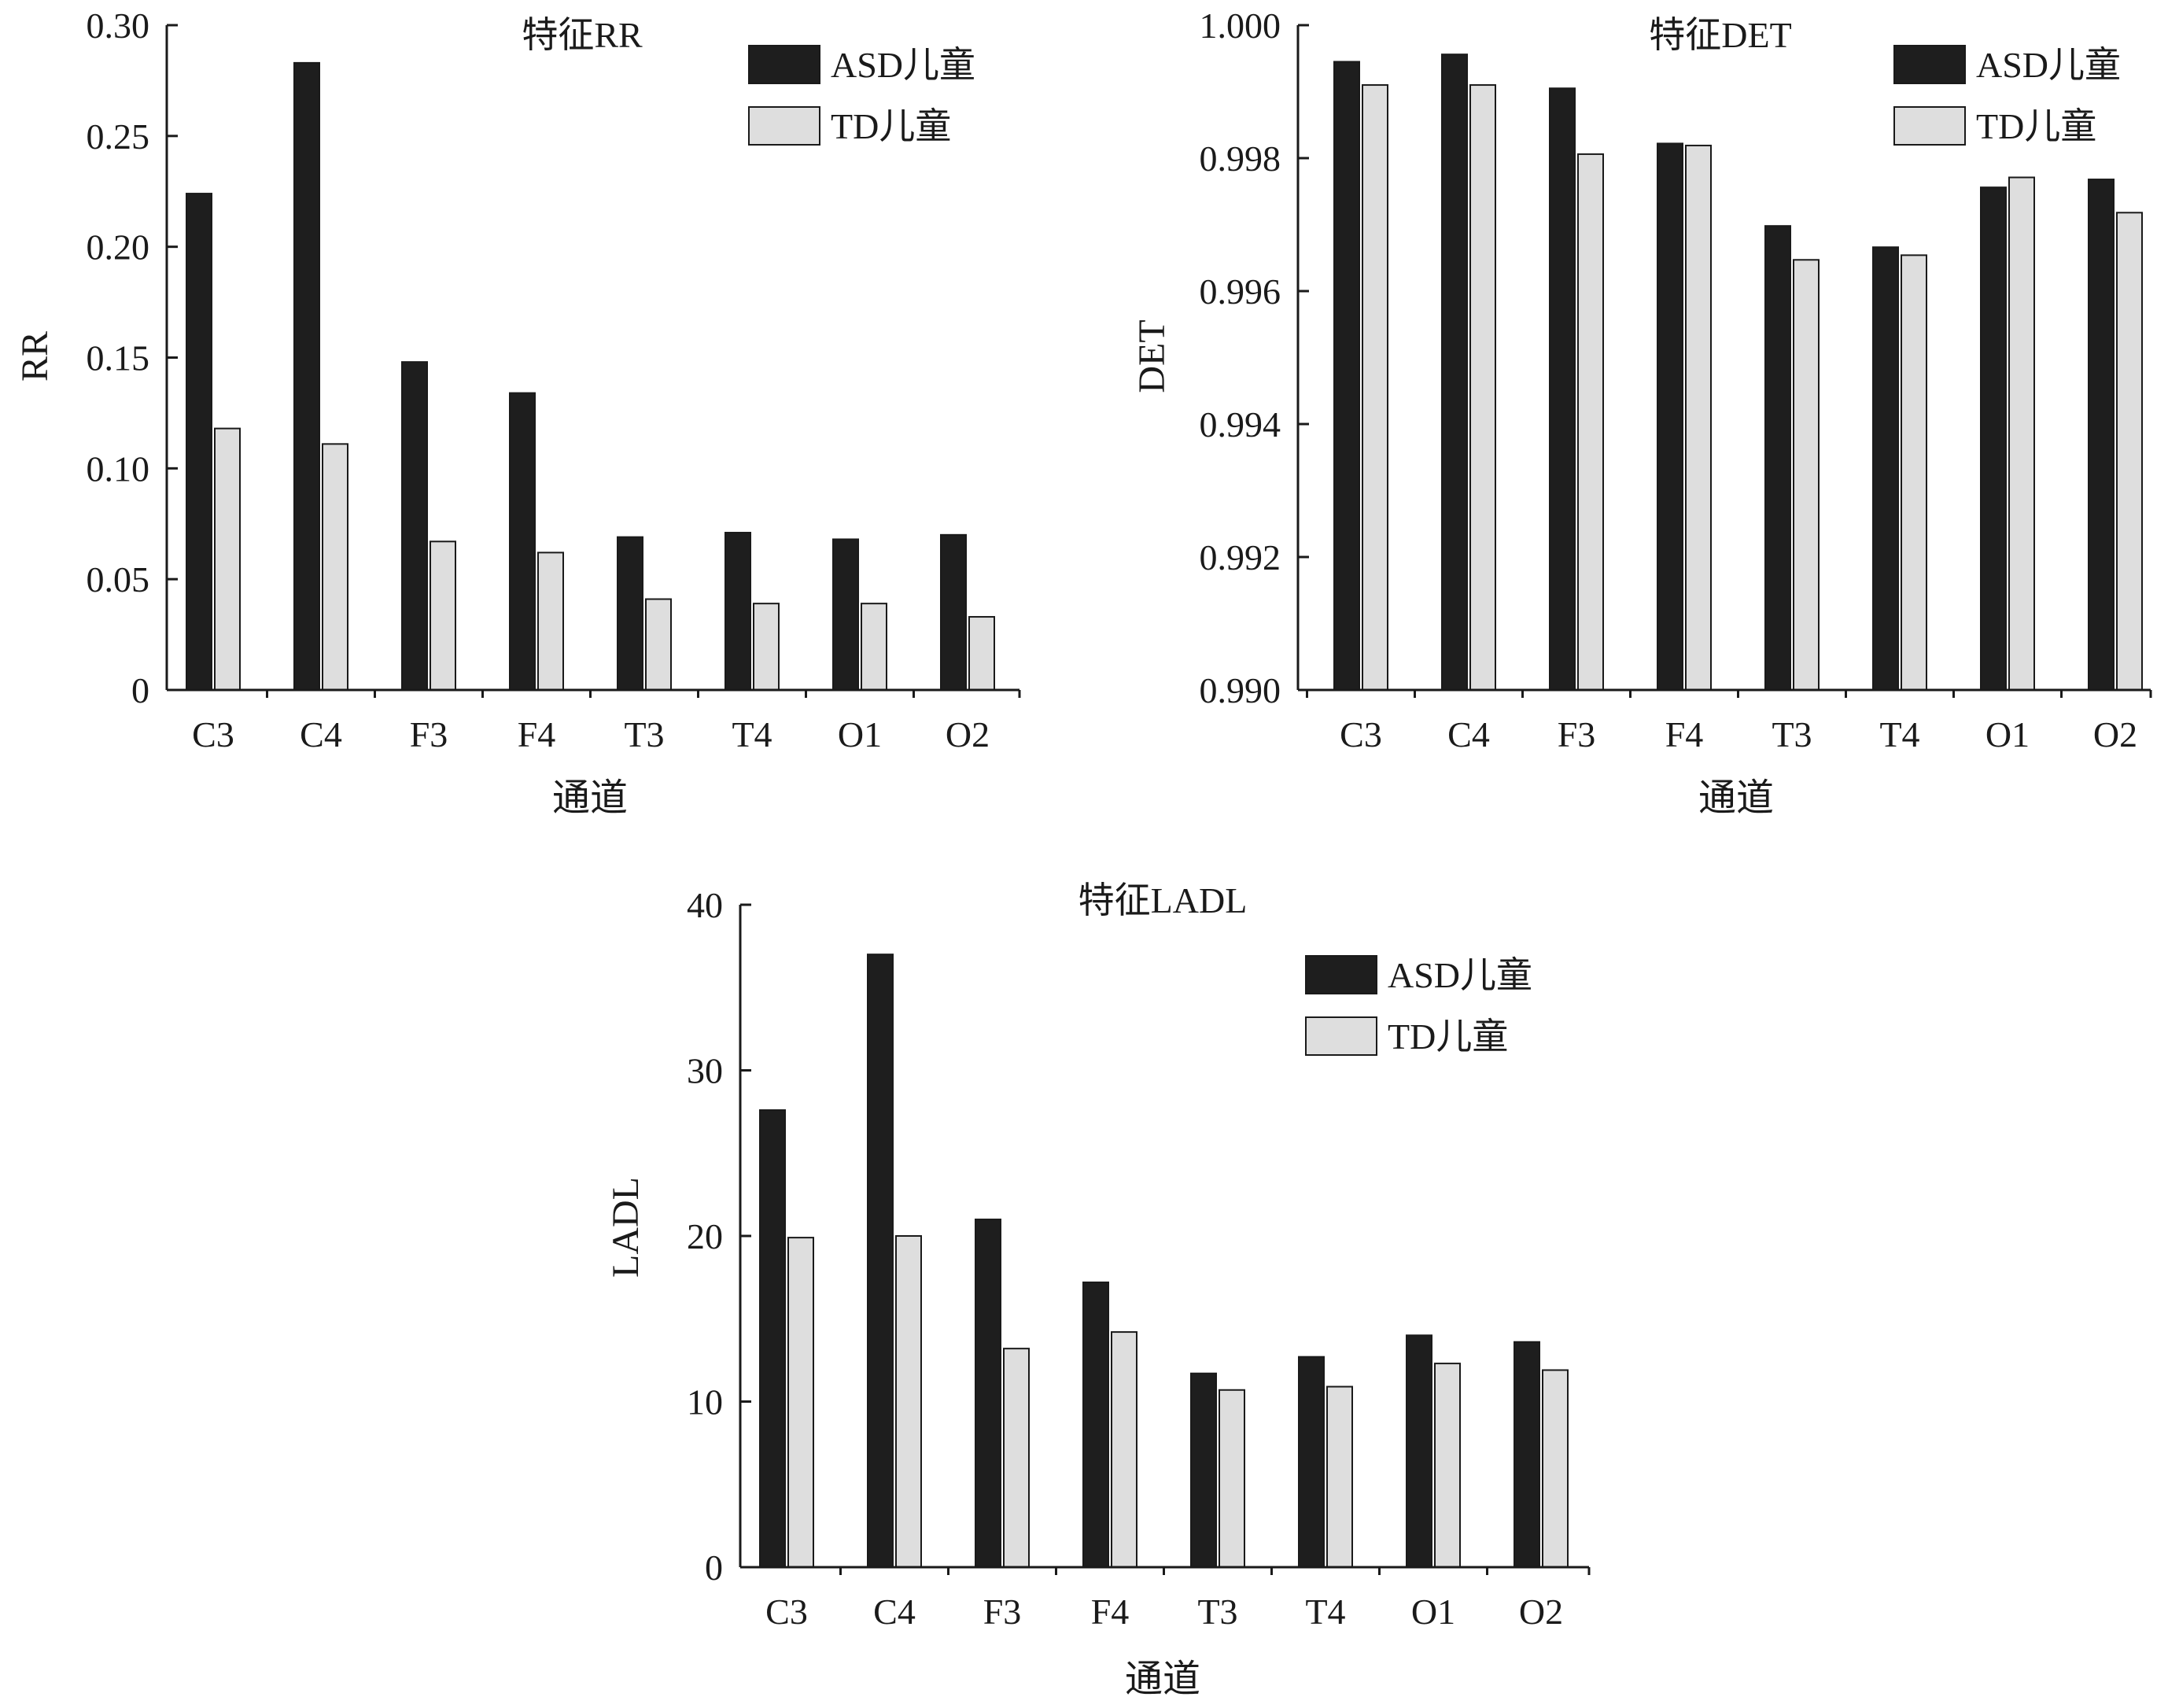 This screenshot has width=2168, height=1708. Describe the element at coordinates (35, 356) in the screenshot. I see `y-axis-title: RR` at that location.